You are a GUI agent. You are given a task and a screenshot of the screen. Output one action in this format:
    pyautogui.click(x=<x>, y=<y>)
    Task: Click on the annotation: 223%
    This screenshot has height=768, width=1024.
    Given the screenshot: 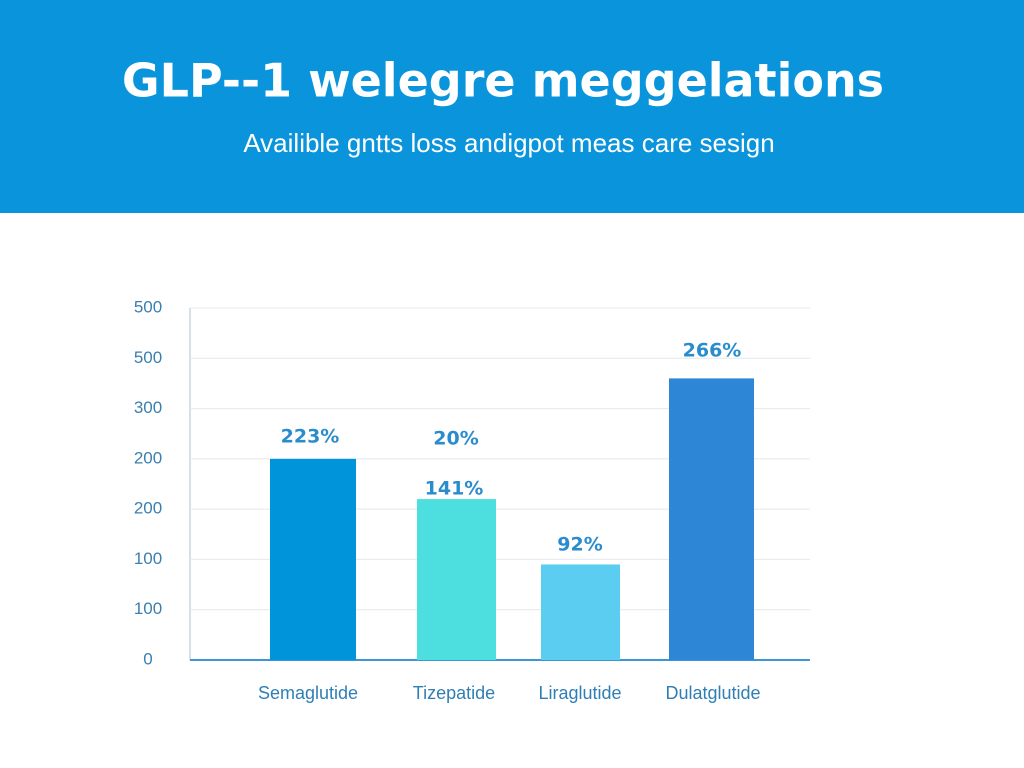 What is the action you would take?
    pyautogui.click(x=310, y=437)
    